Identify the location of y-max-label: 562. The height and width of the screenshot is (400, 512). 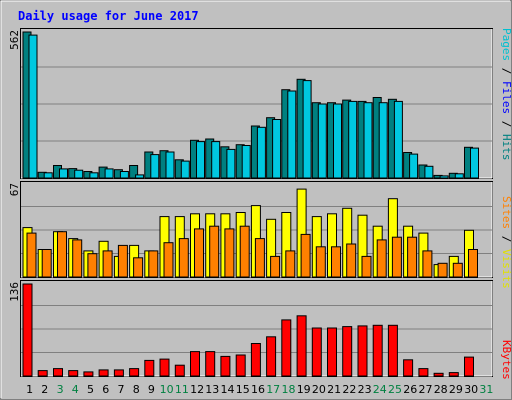
(14, 40).